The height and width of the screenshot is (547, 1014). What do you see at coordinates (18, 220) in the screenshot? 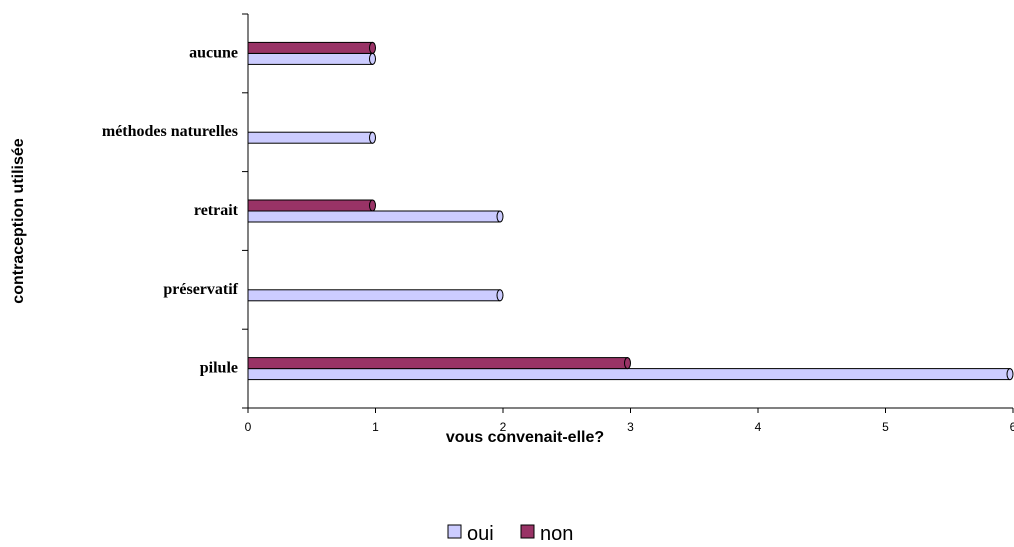
I see `y-axis-title: contraception utilisée` at bounding box center [18, 220].